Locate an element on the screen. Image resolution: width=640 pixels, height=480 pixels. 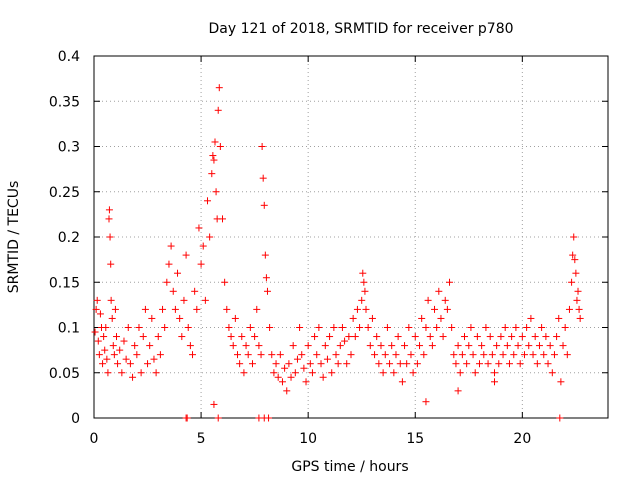
y-tick-label: 0.05 is located at coordinates (64, 374).